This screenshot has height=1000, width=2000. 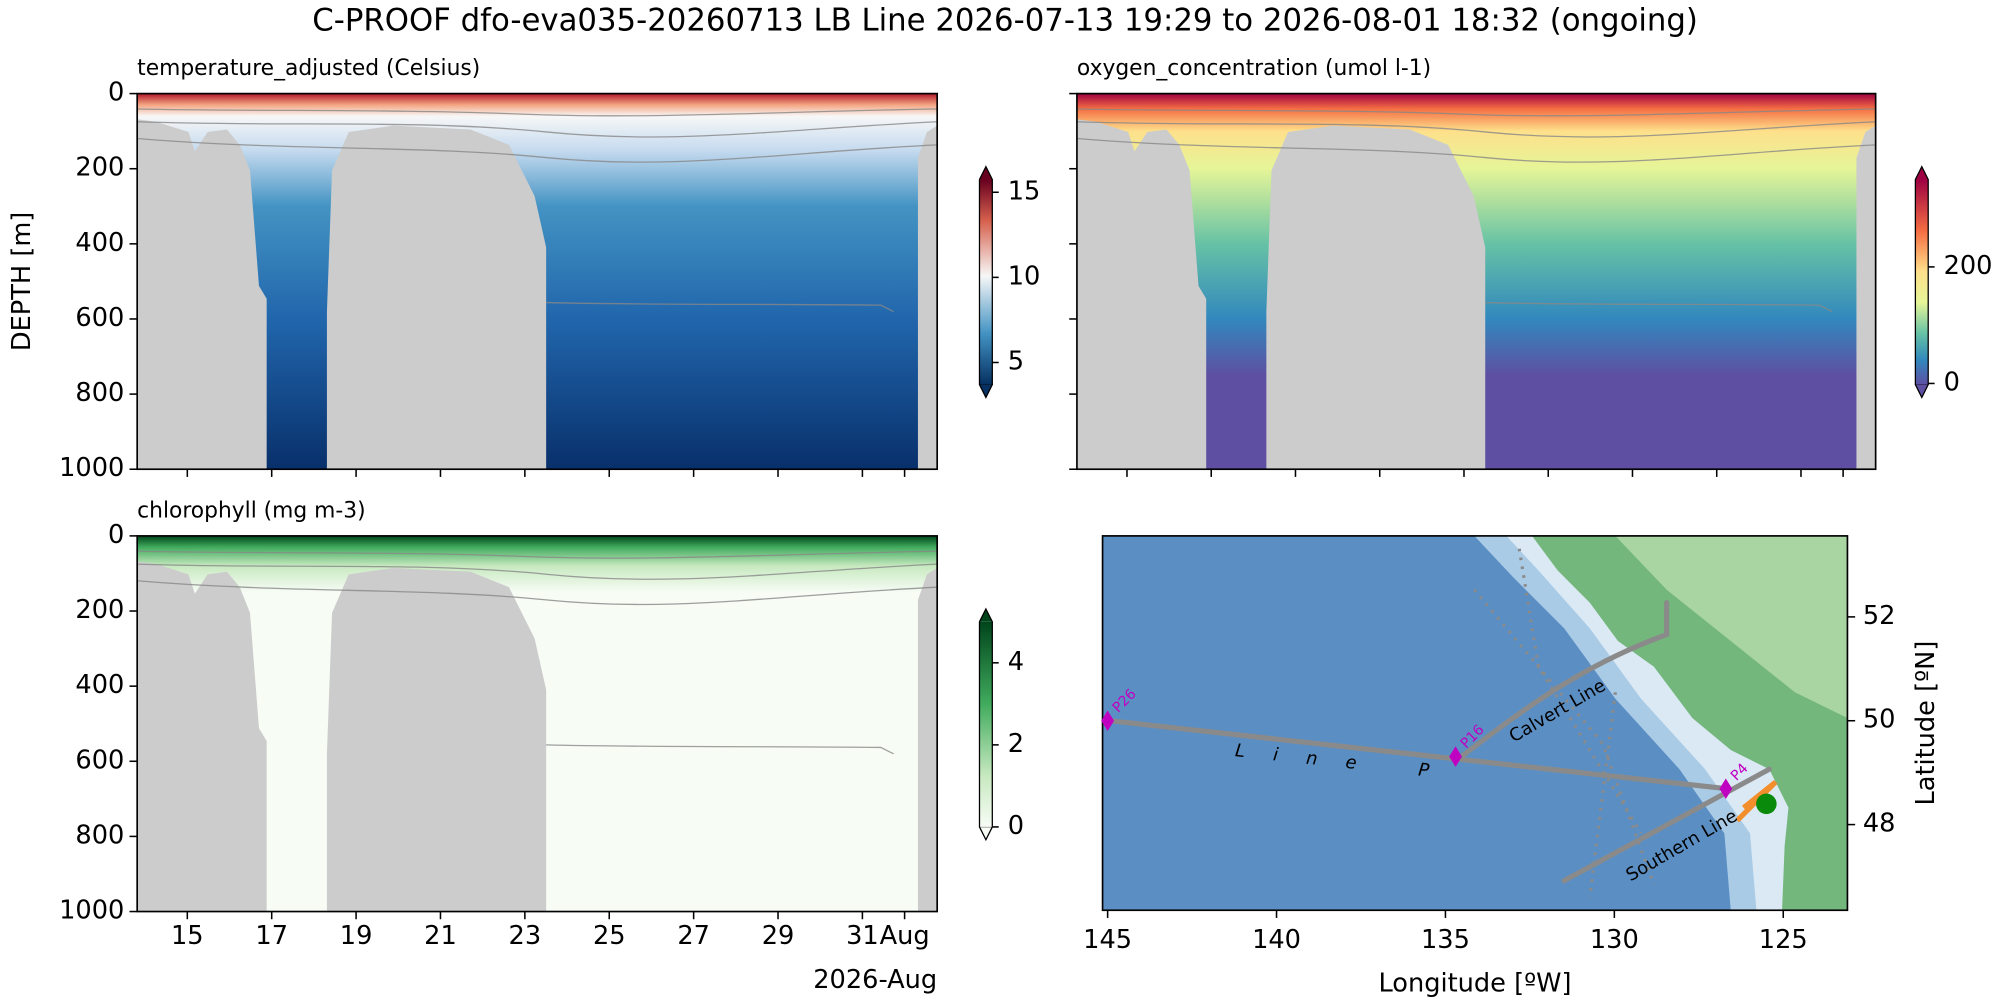 I want to click on colorbar-tick-label: 5, so click(x=1016, y=361).